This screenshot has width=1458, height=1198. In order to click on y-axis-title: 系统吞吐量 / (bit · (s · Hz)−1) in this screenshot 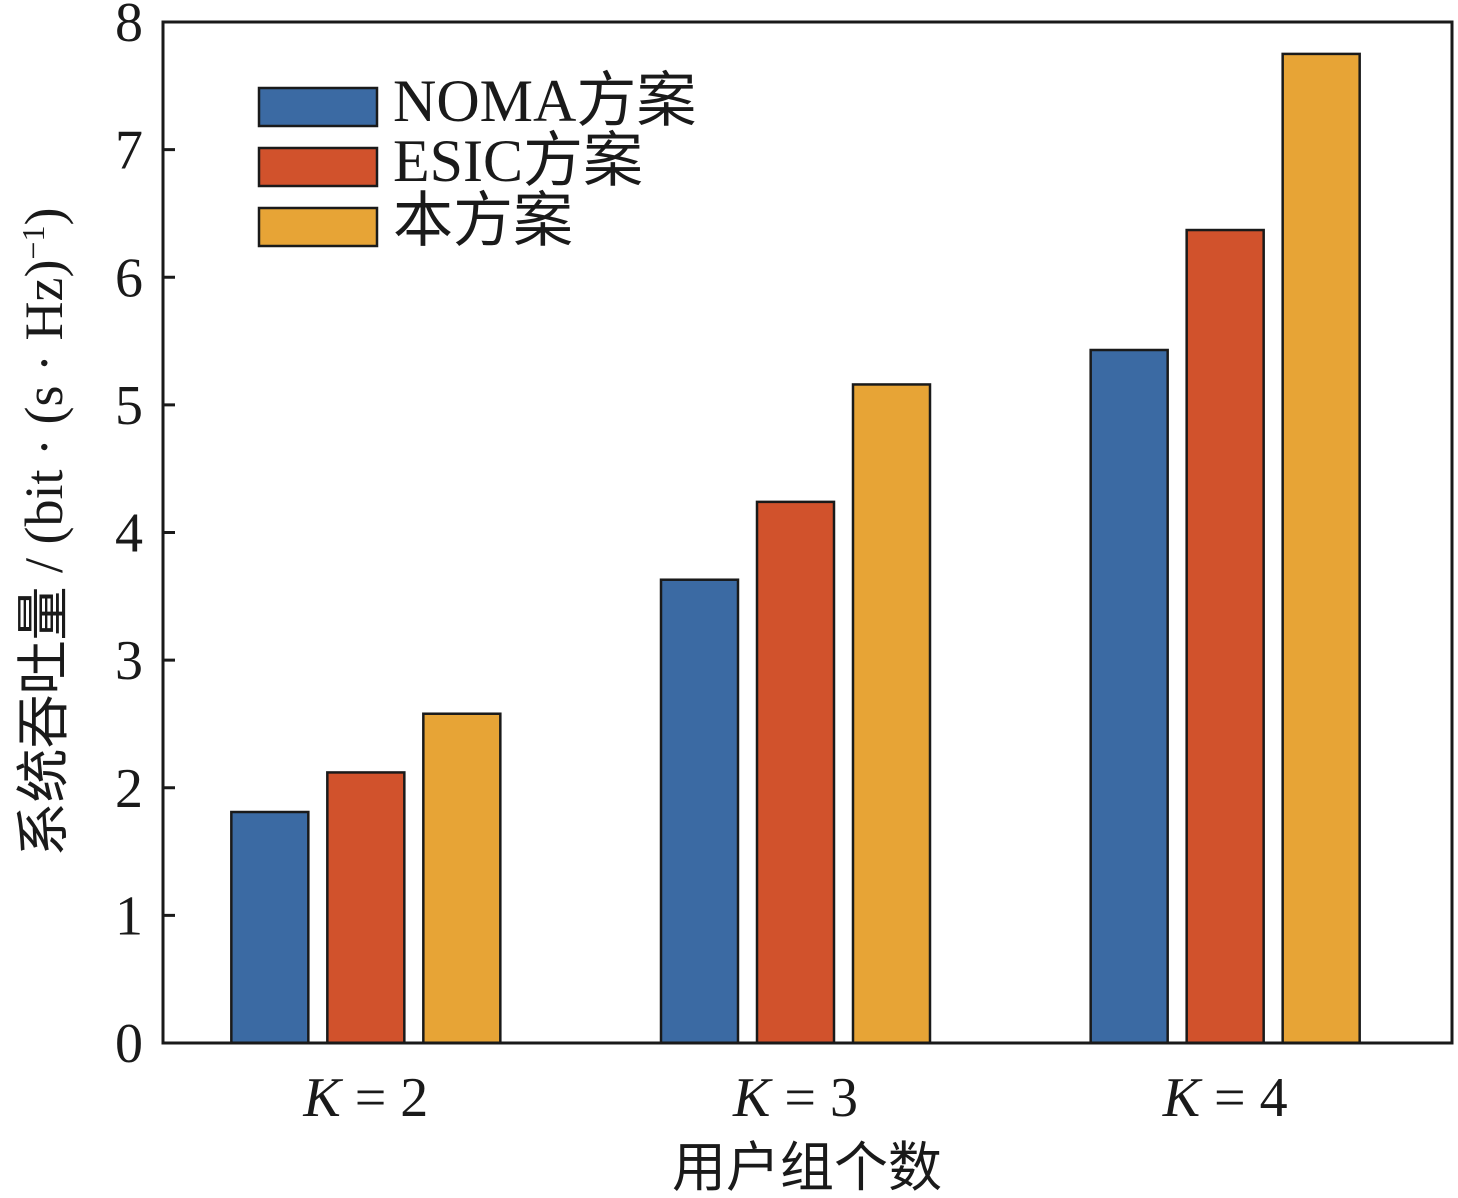, I will do `click(44, 532)`.